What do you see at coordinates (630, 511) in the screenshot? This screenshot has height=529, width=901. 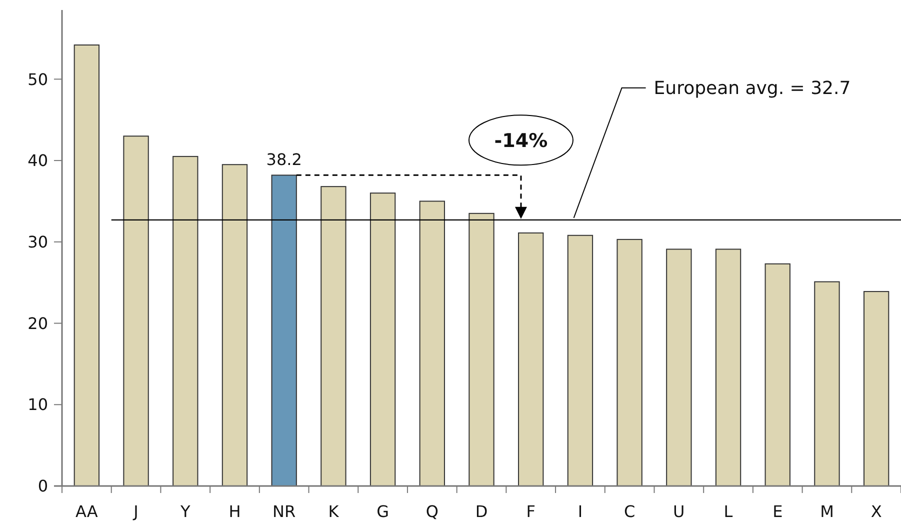 I see `x-tick-label: C` at bounding box center [630, 511].